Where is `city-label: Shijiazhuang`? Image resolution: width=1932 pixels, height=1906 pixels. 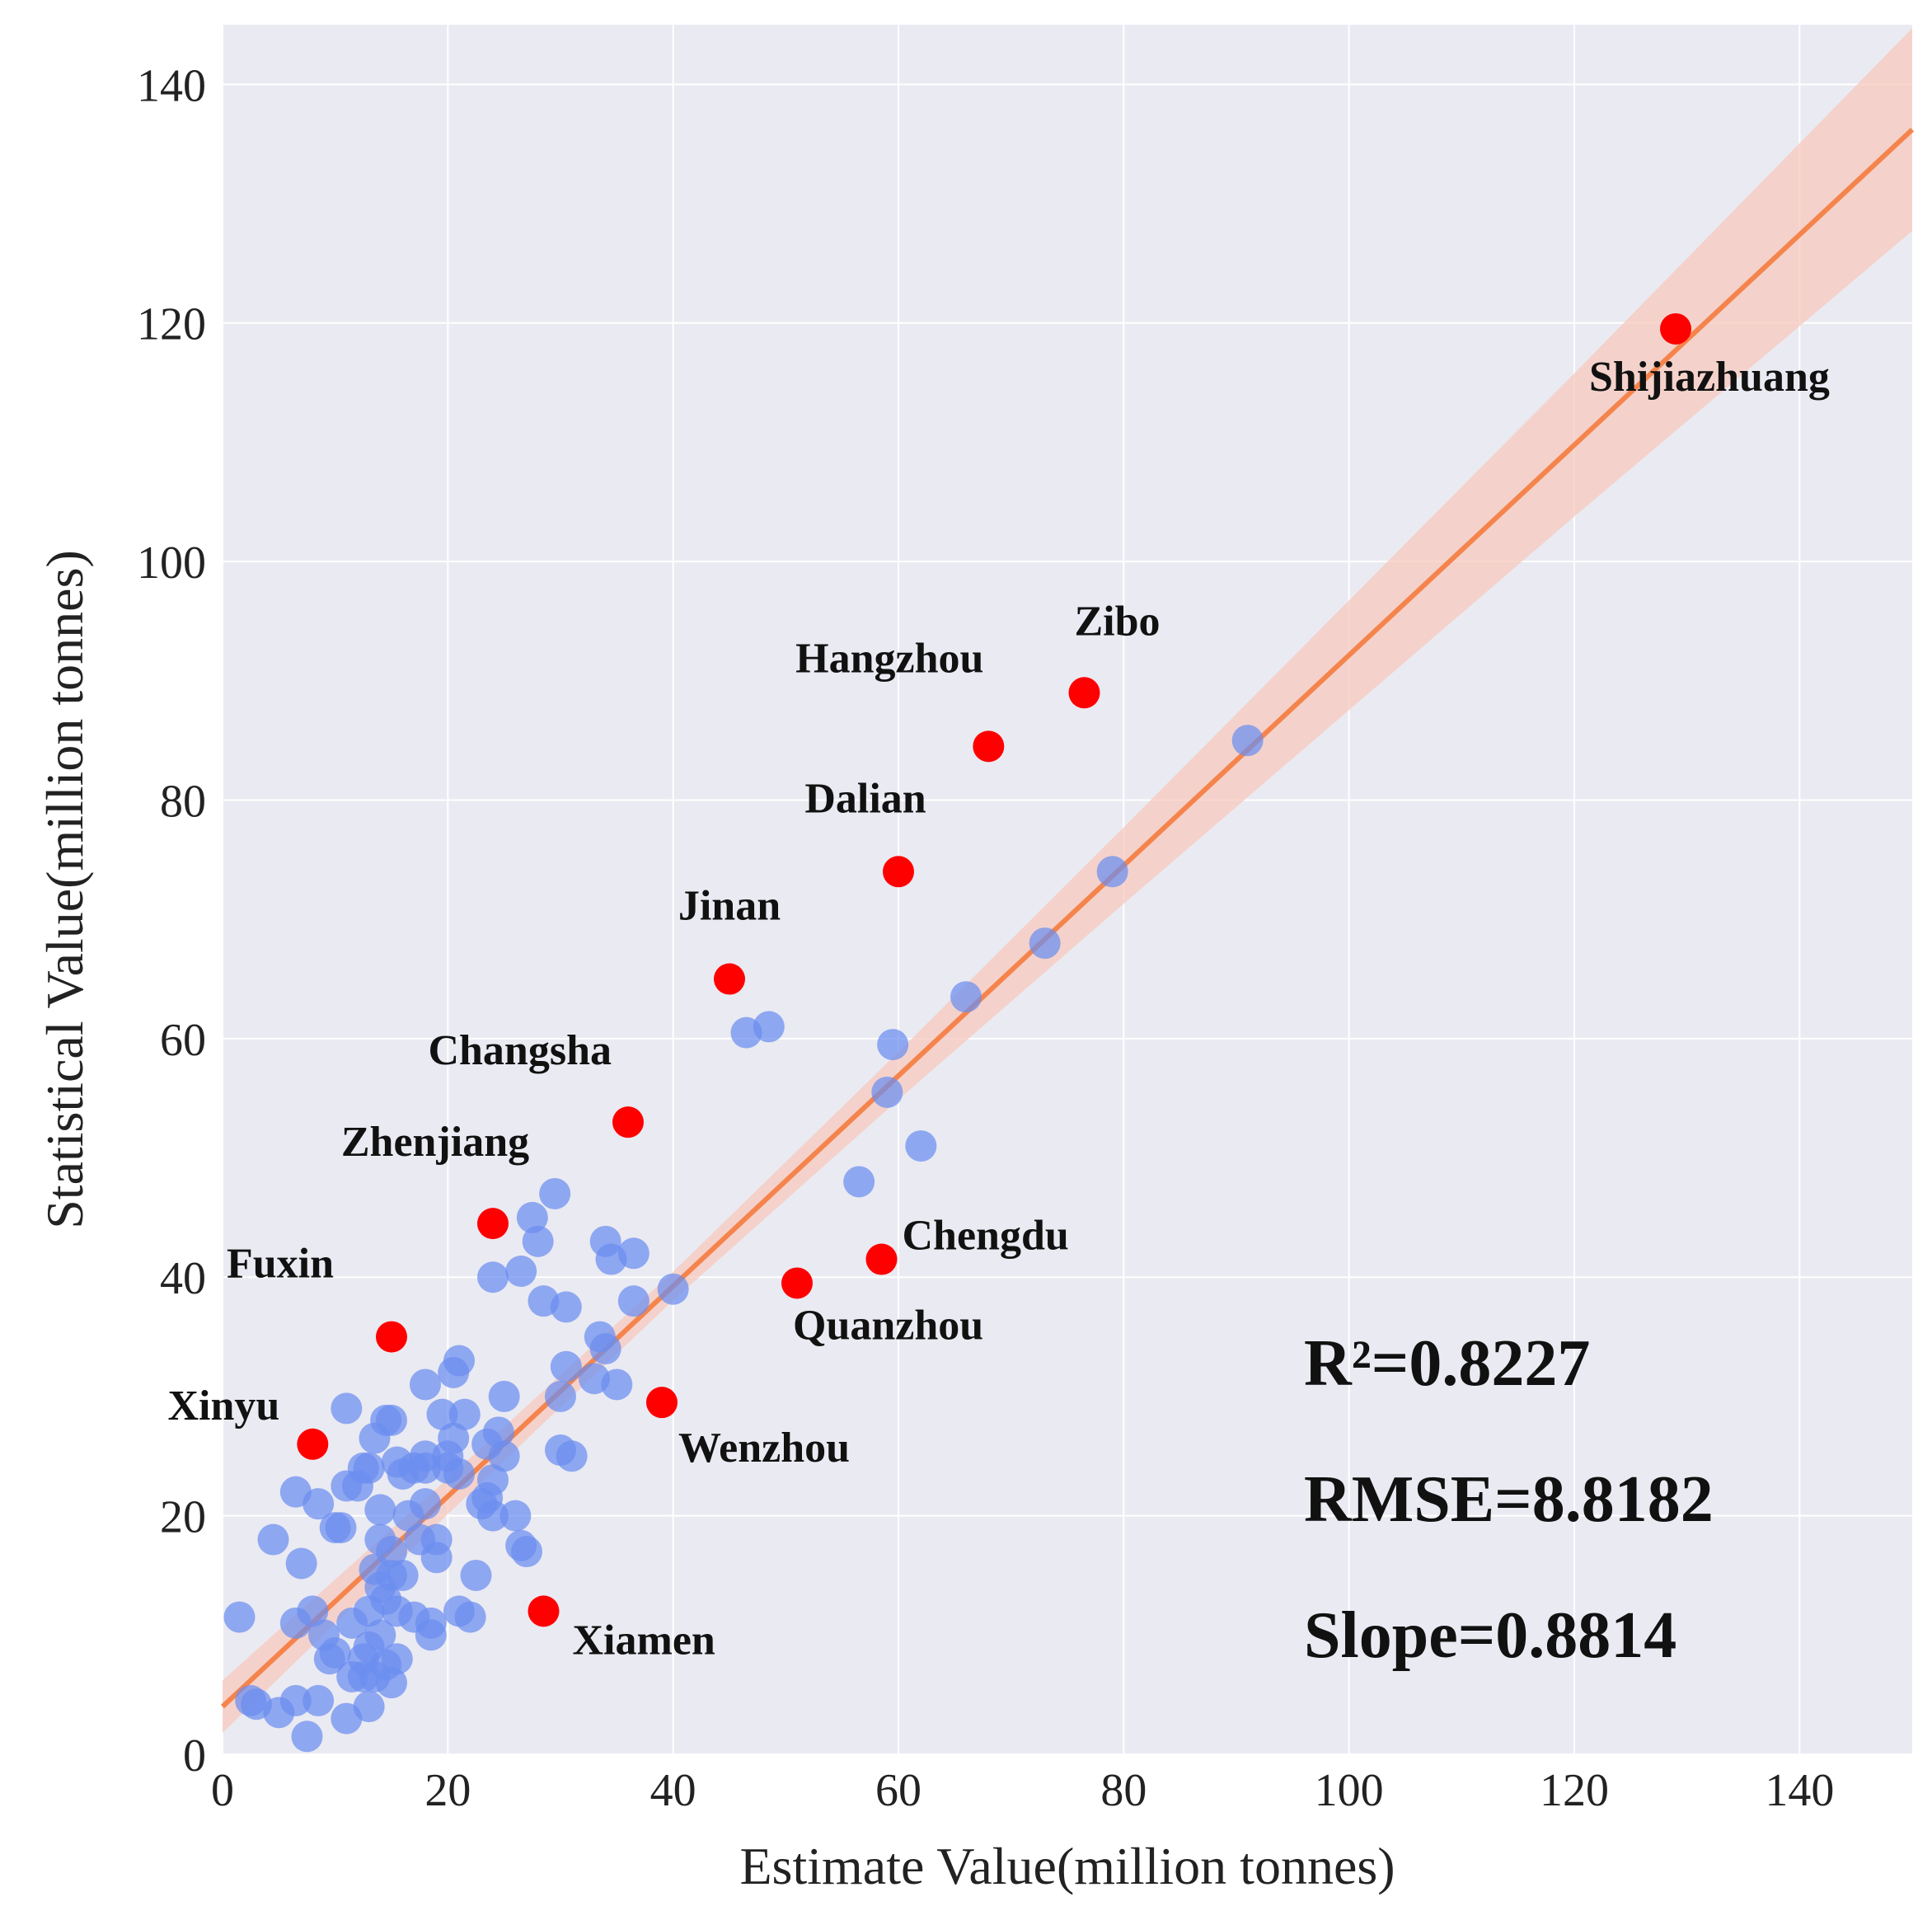 city-label: Shijiazhuang is located at coordinates (1710, 377).